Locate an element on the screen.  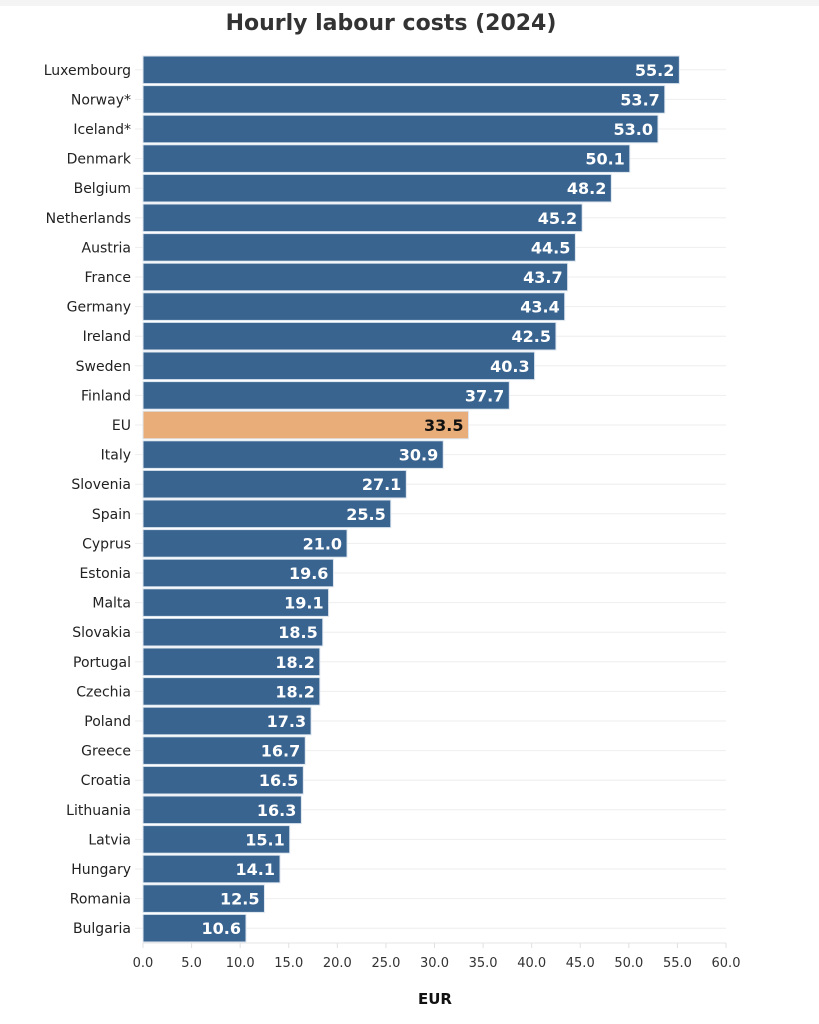
data-label: 43.7 is located at coordinates (542, 277).